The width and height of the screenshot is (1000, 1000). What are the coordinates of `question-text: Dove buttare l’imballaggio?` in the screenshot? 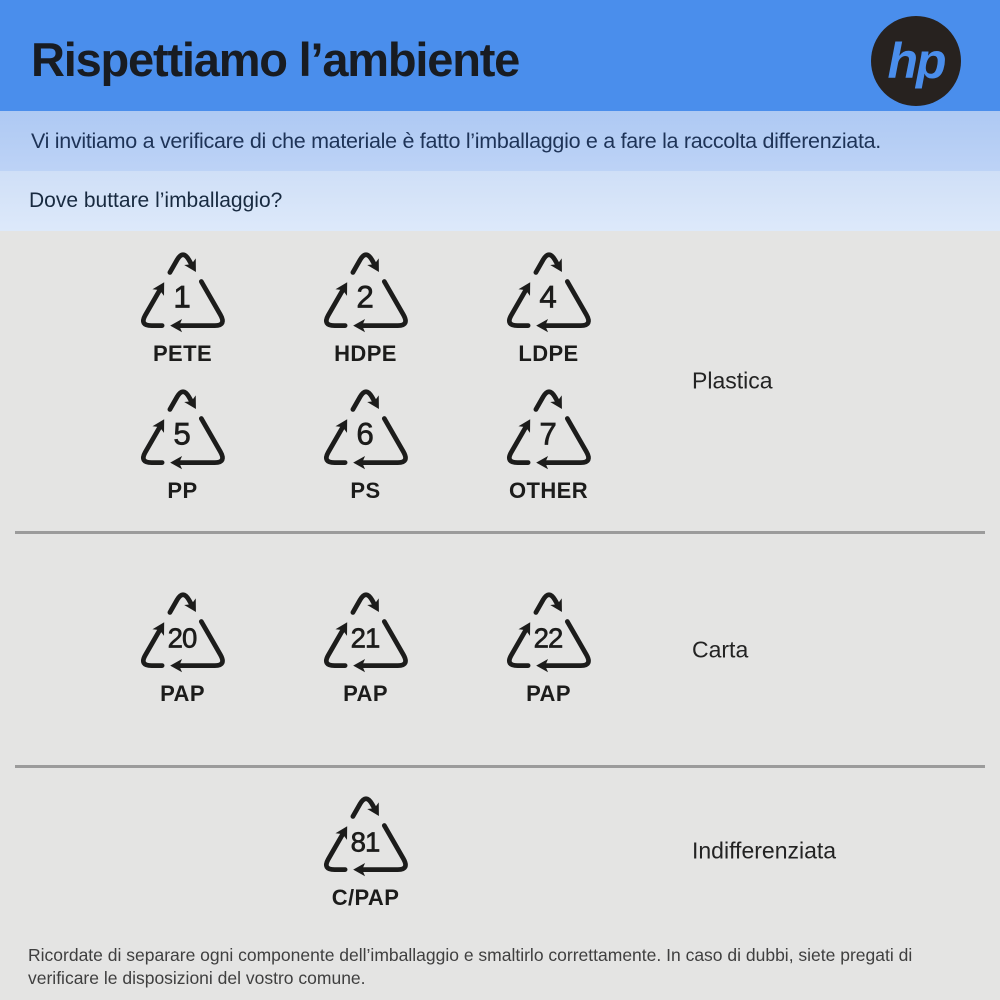 It's located at (156, 200).